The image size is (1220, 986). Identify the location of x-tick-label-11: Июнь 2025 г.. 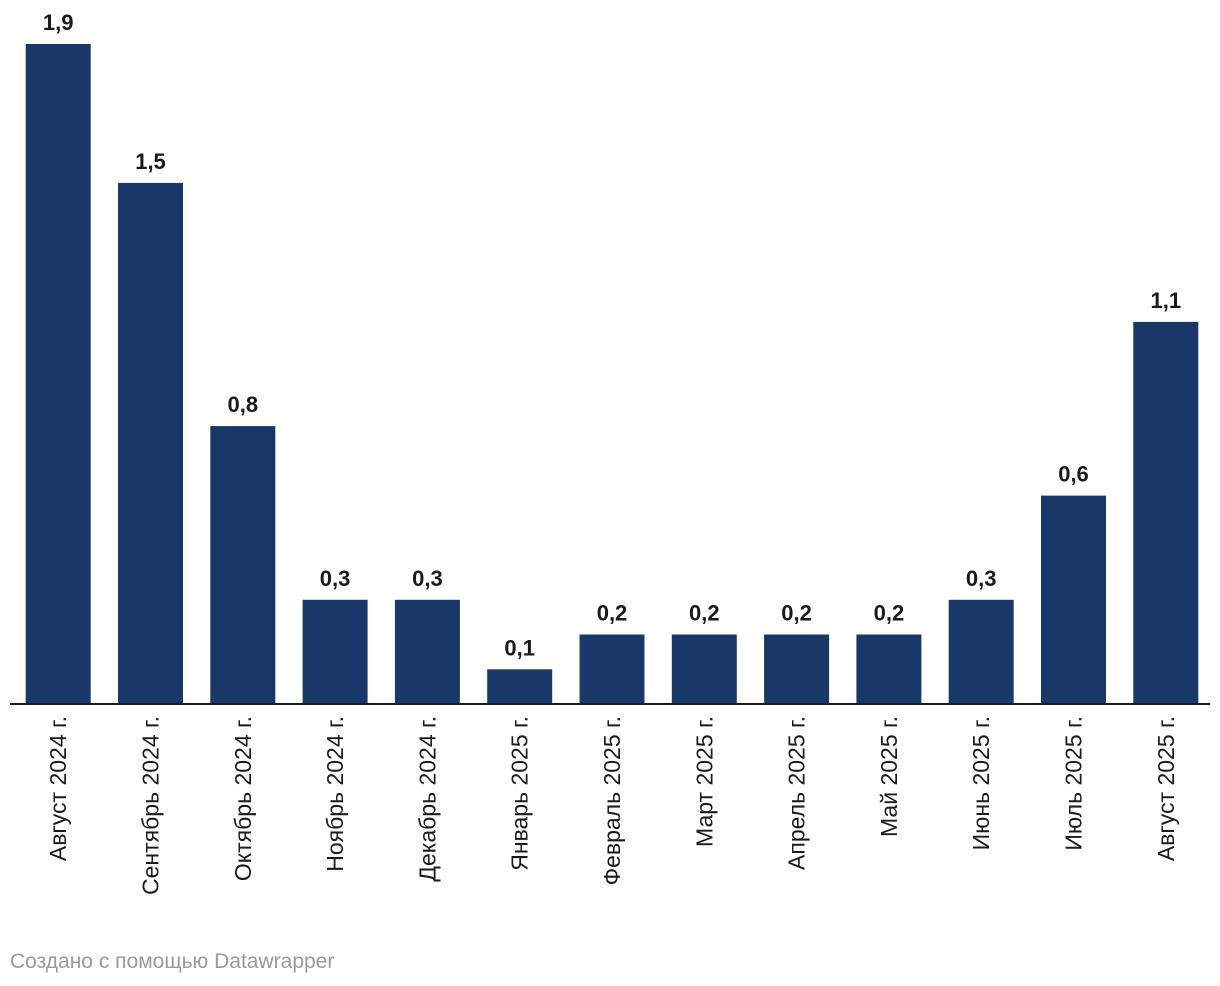
(981, 783).